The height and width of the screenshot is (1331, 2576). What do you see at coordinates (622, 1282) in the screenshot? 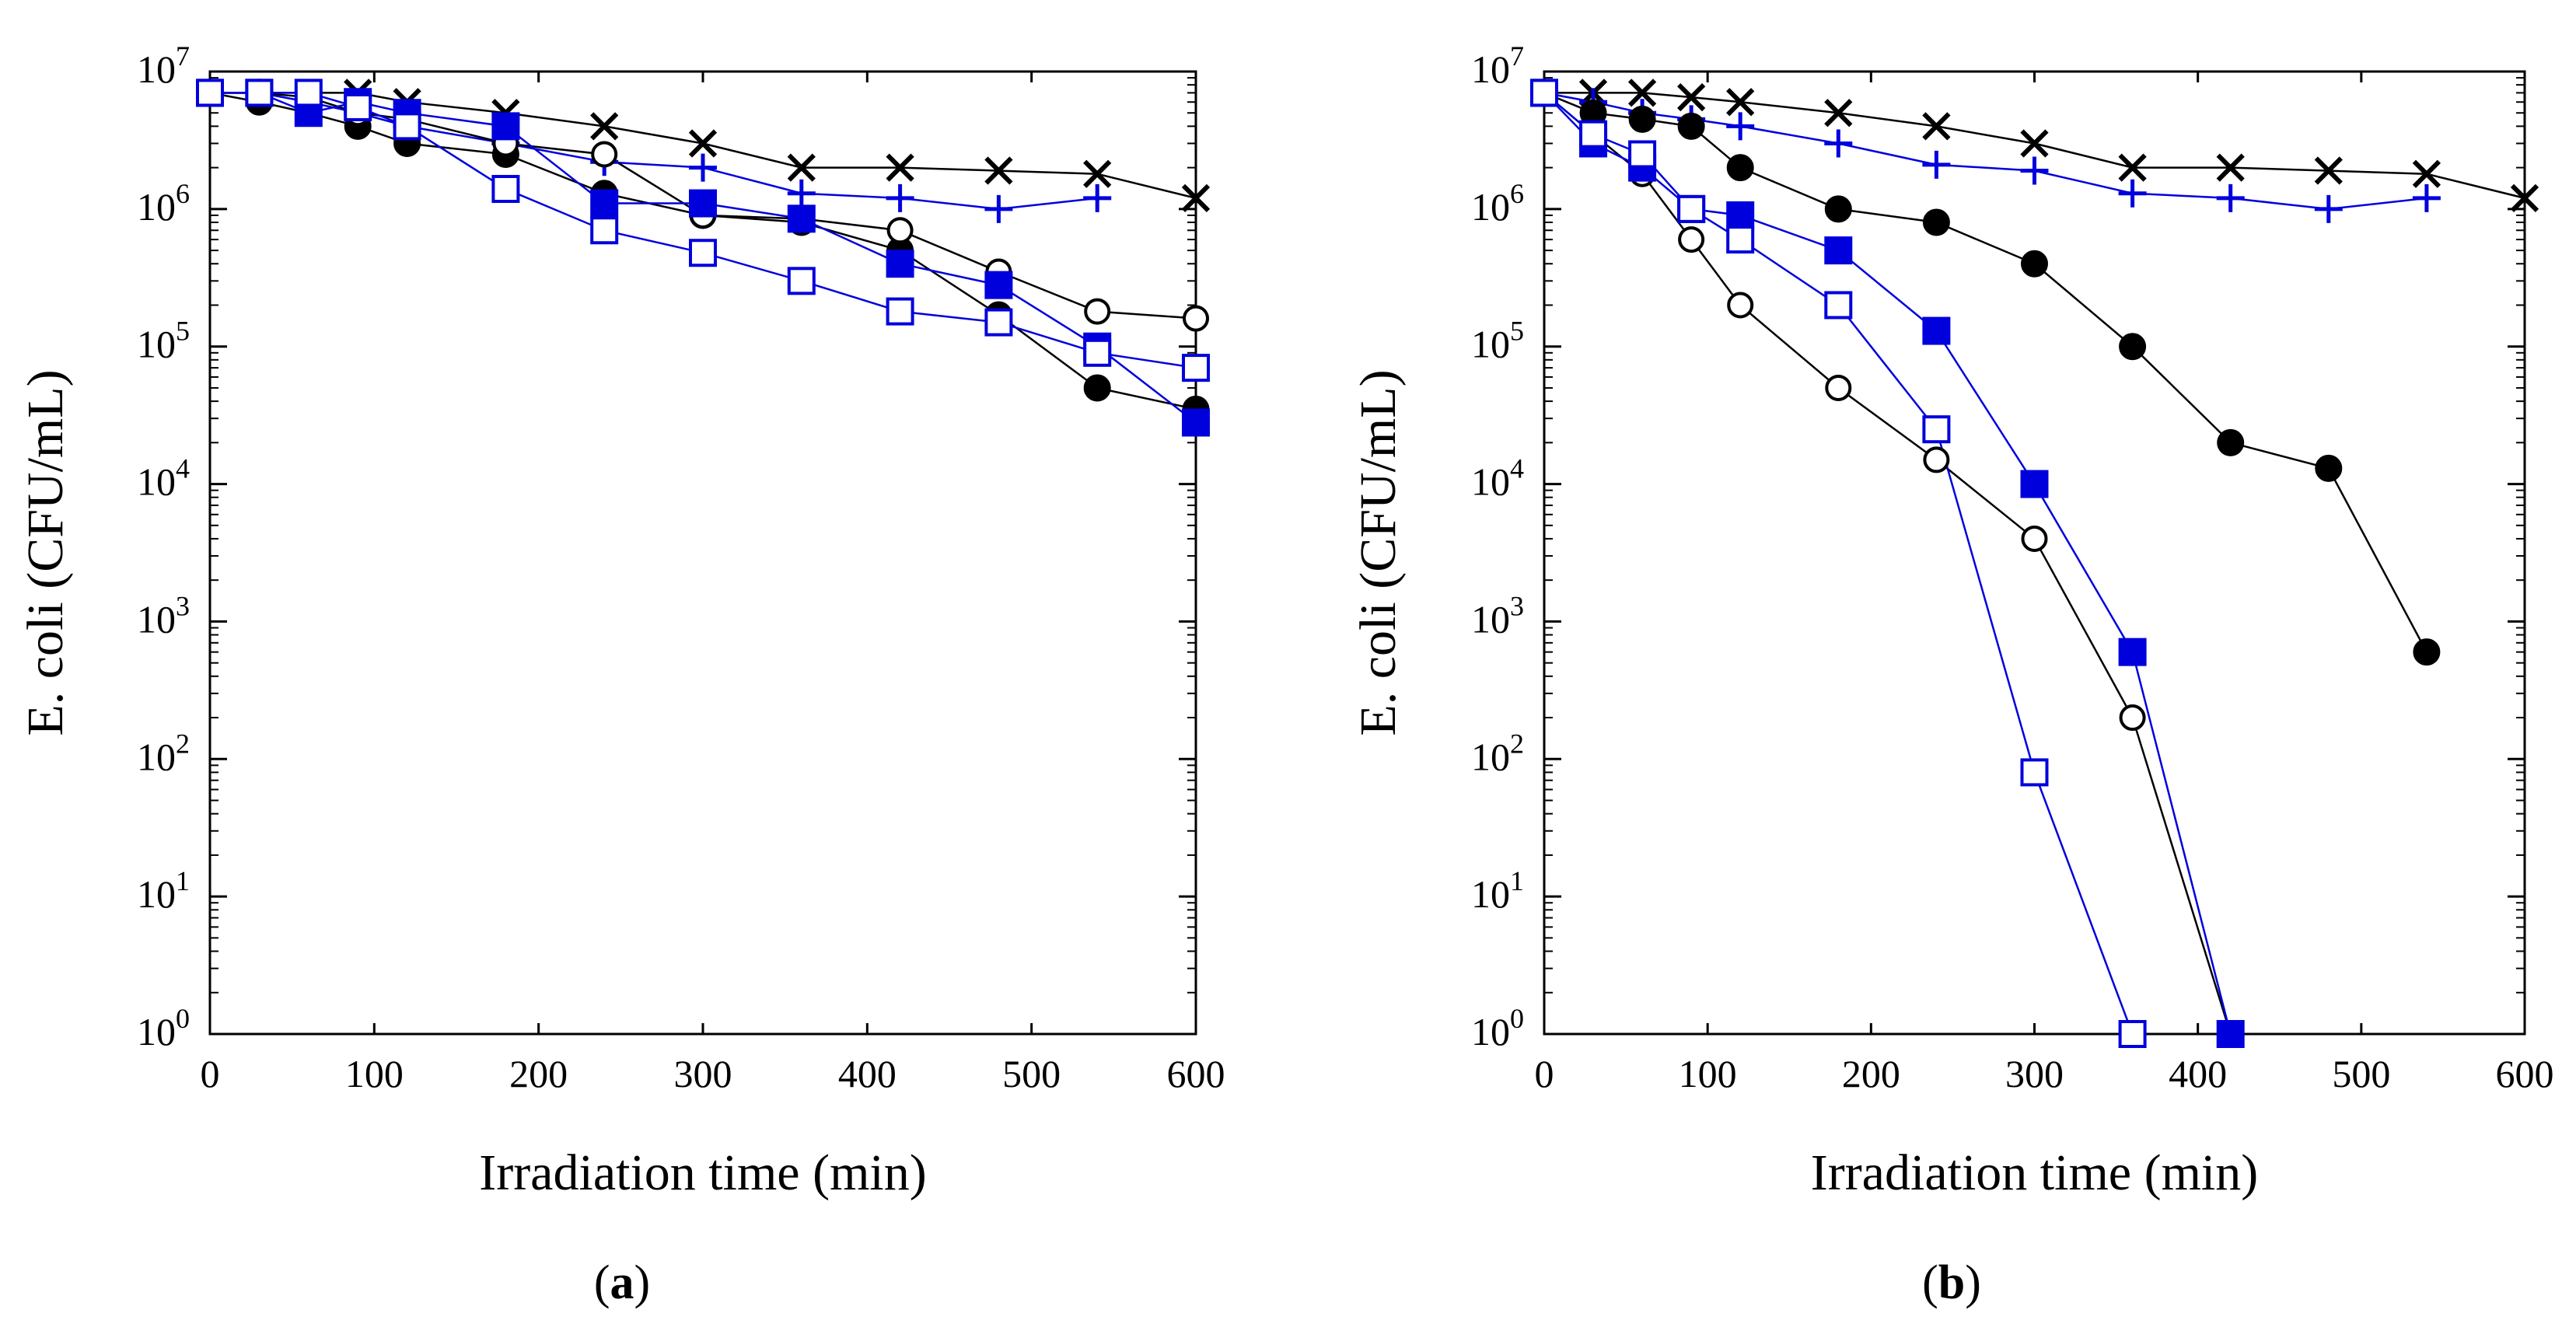
I see `panel-label-a: (a)` at bounding box center [622, 1282].